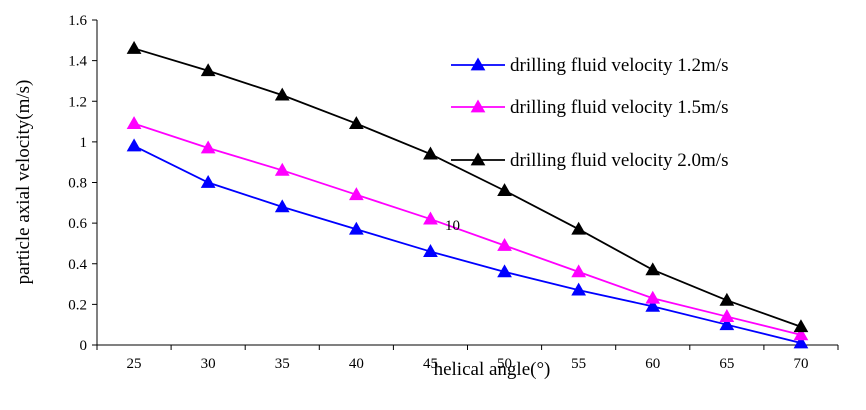  What do you see at coordinates (134, 364) in the screenshot?
I see `x-tick-label: 25` at bounding box center [134, 364].